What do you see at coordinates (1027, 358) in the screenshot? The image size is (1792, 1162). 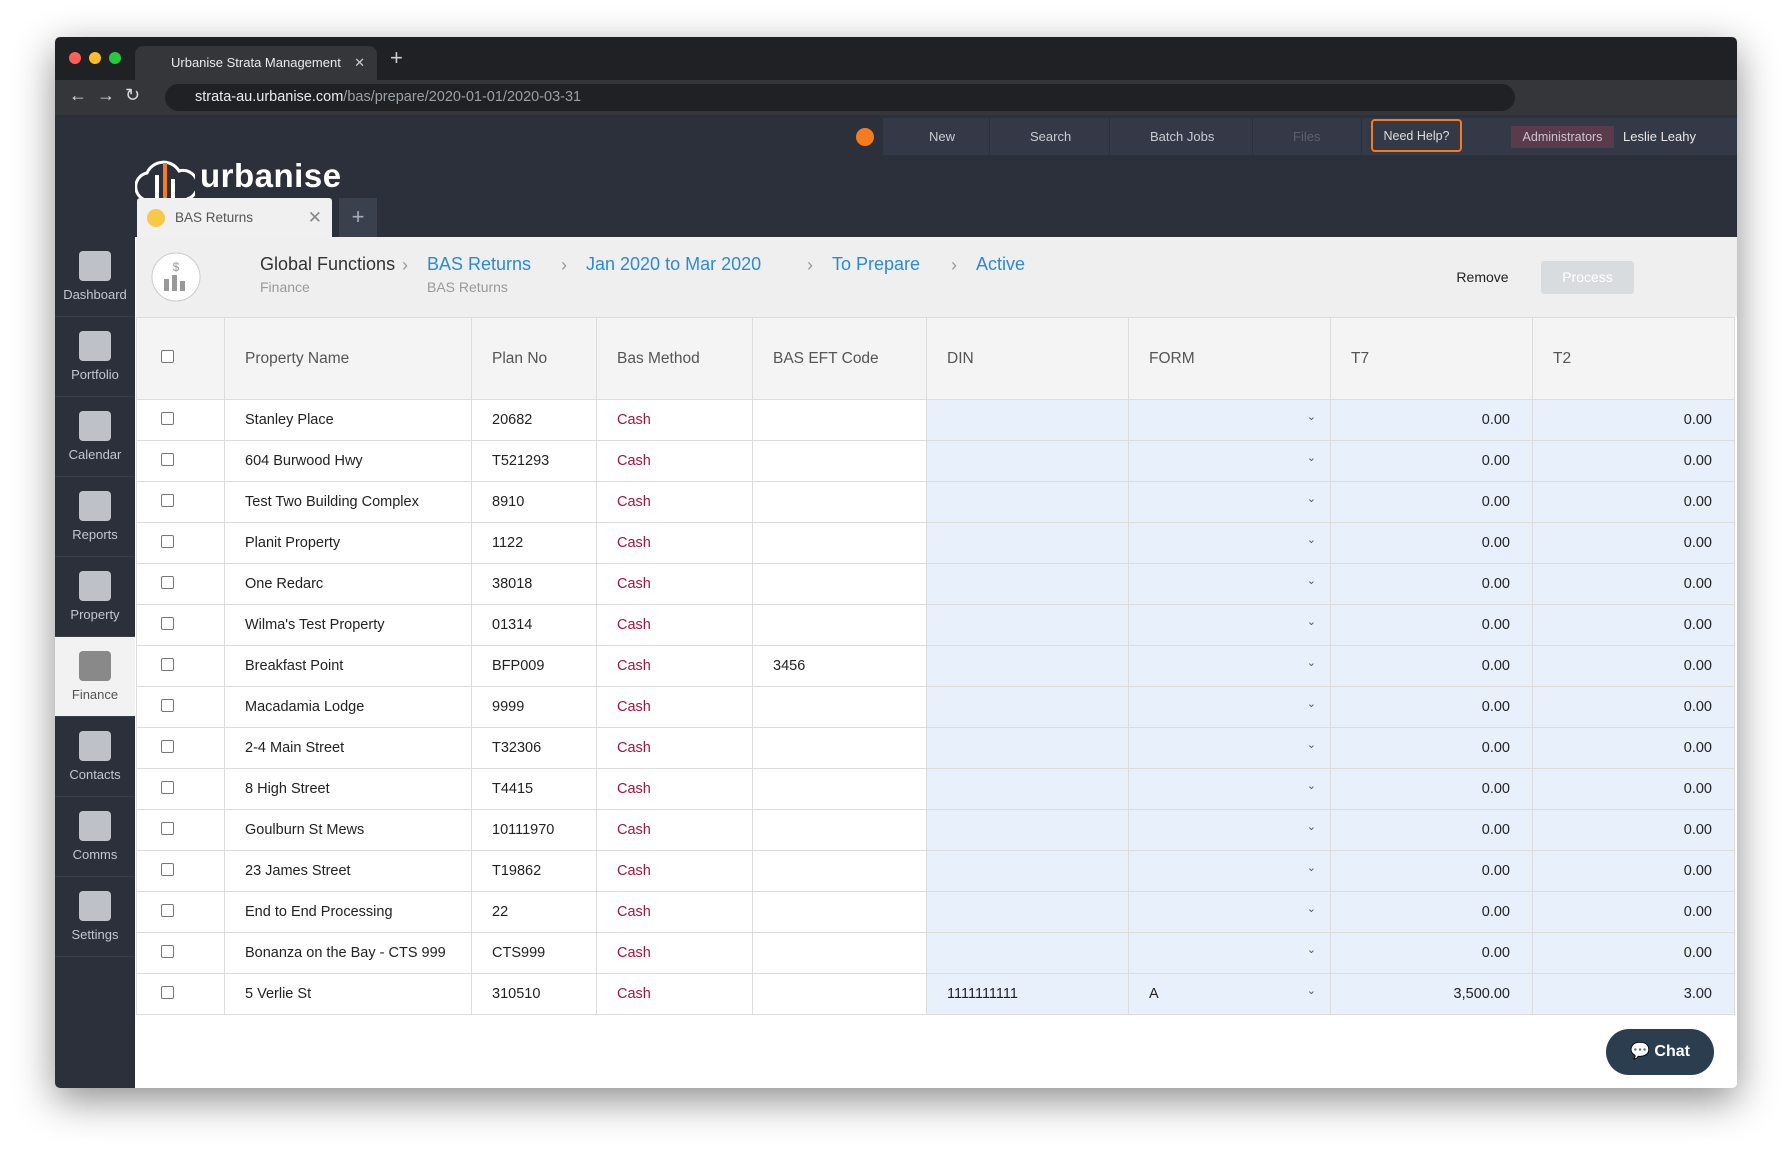 I see `column-header: DIN` at bounding box center [1027, 358].